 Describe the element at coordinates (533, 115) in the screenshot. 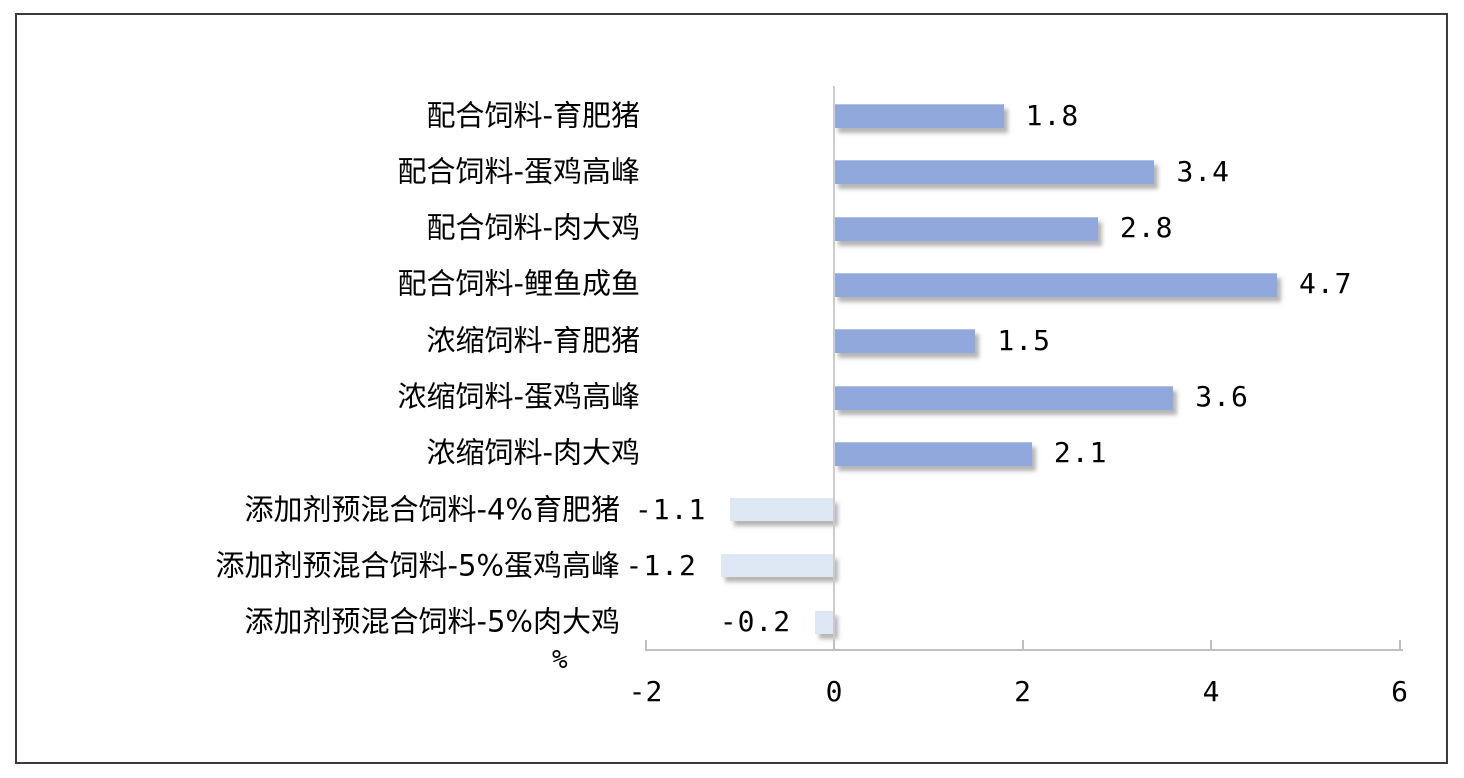

I see `category-label: 配合饲料-育肥猪` at that location.